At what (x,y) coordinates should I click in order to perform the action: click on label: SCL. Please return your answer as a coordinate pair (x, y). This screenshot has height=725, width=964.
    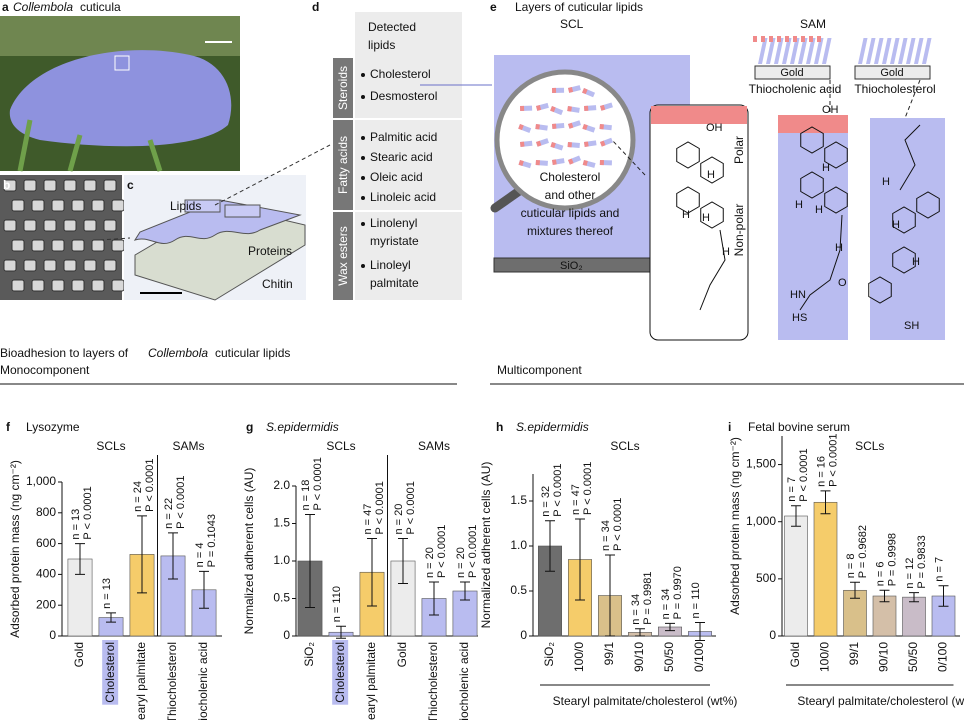
    Looking at the image, I should click on (572, 24).